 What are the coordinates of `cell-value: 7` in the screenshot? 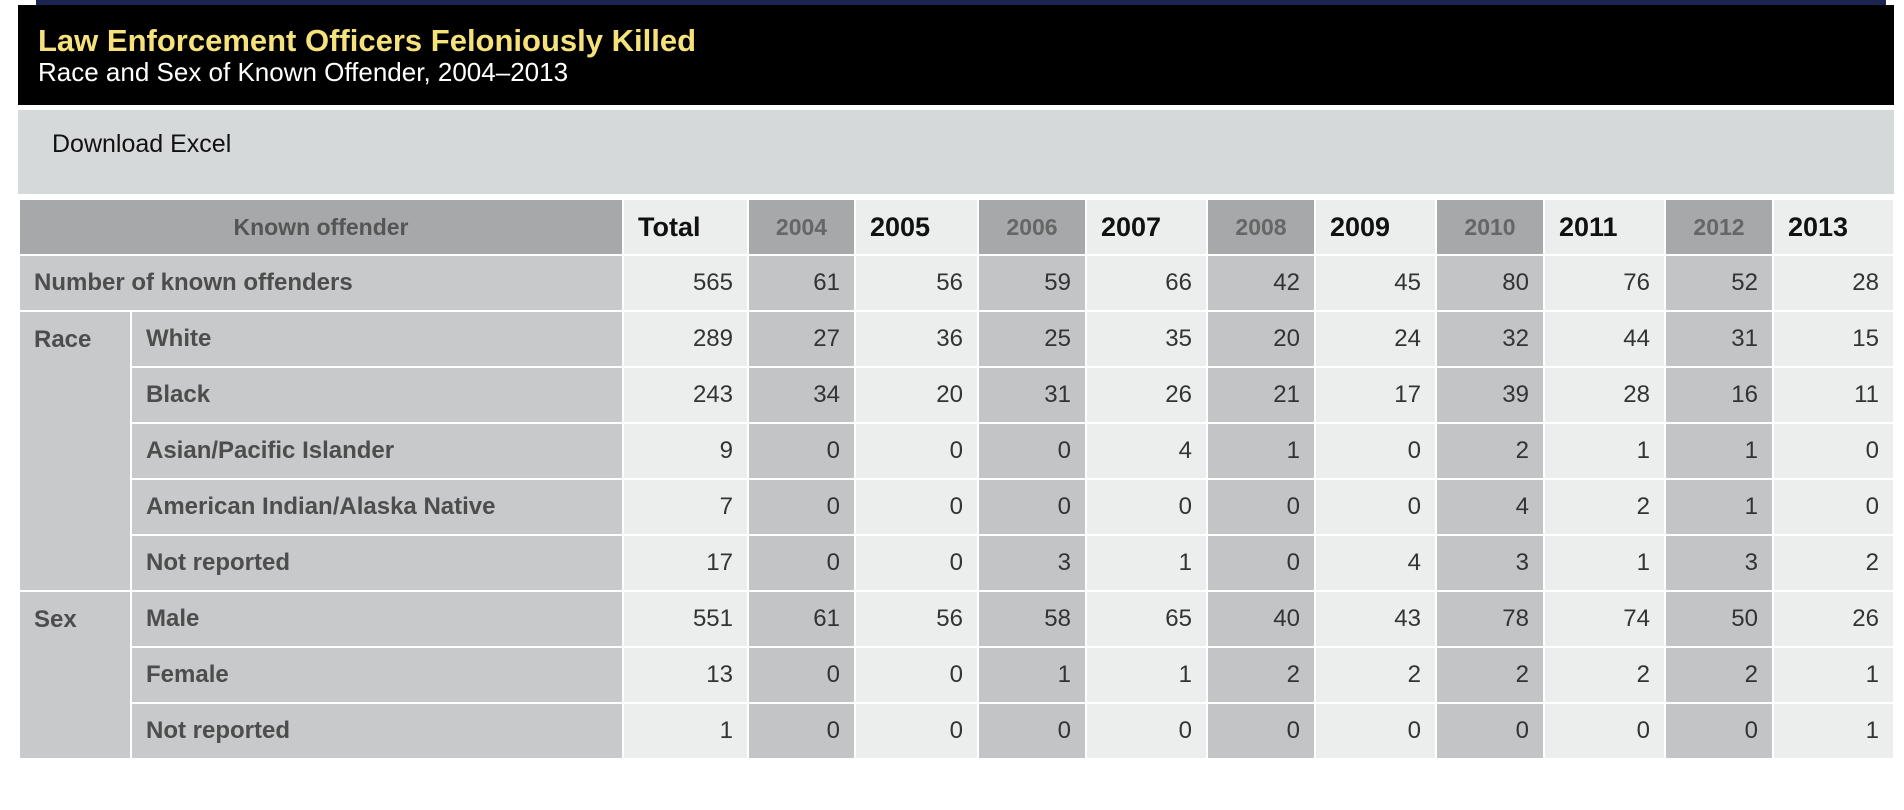 It's located at (685, 507).